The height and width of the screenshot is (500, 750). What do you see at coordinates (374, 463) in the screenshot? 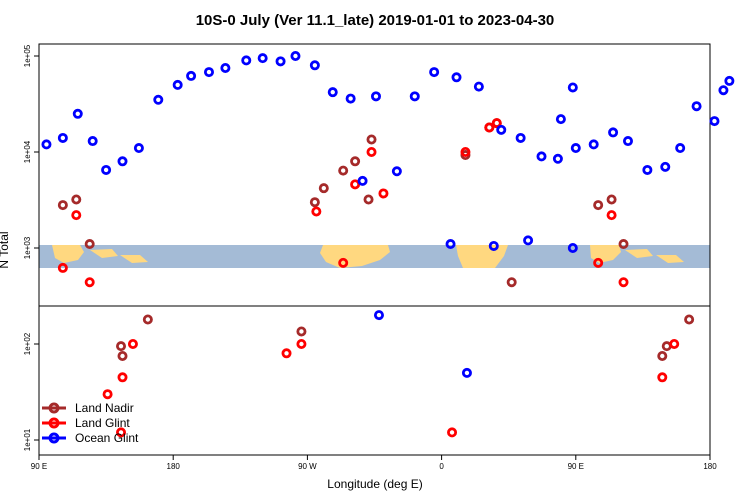
I see `x-axis: 90 E 180 90 W 0 90 E 180` at bounding box center [374, 463].